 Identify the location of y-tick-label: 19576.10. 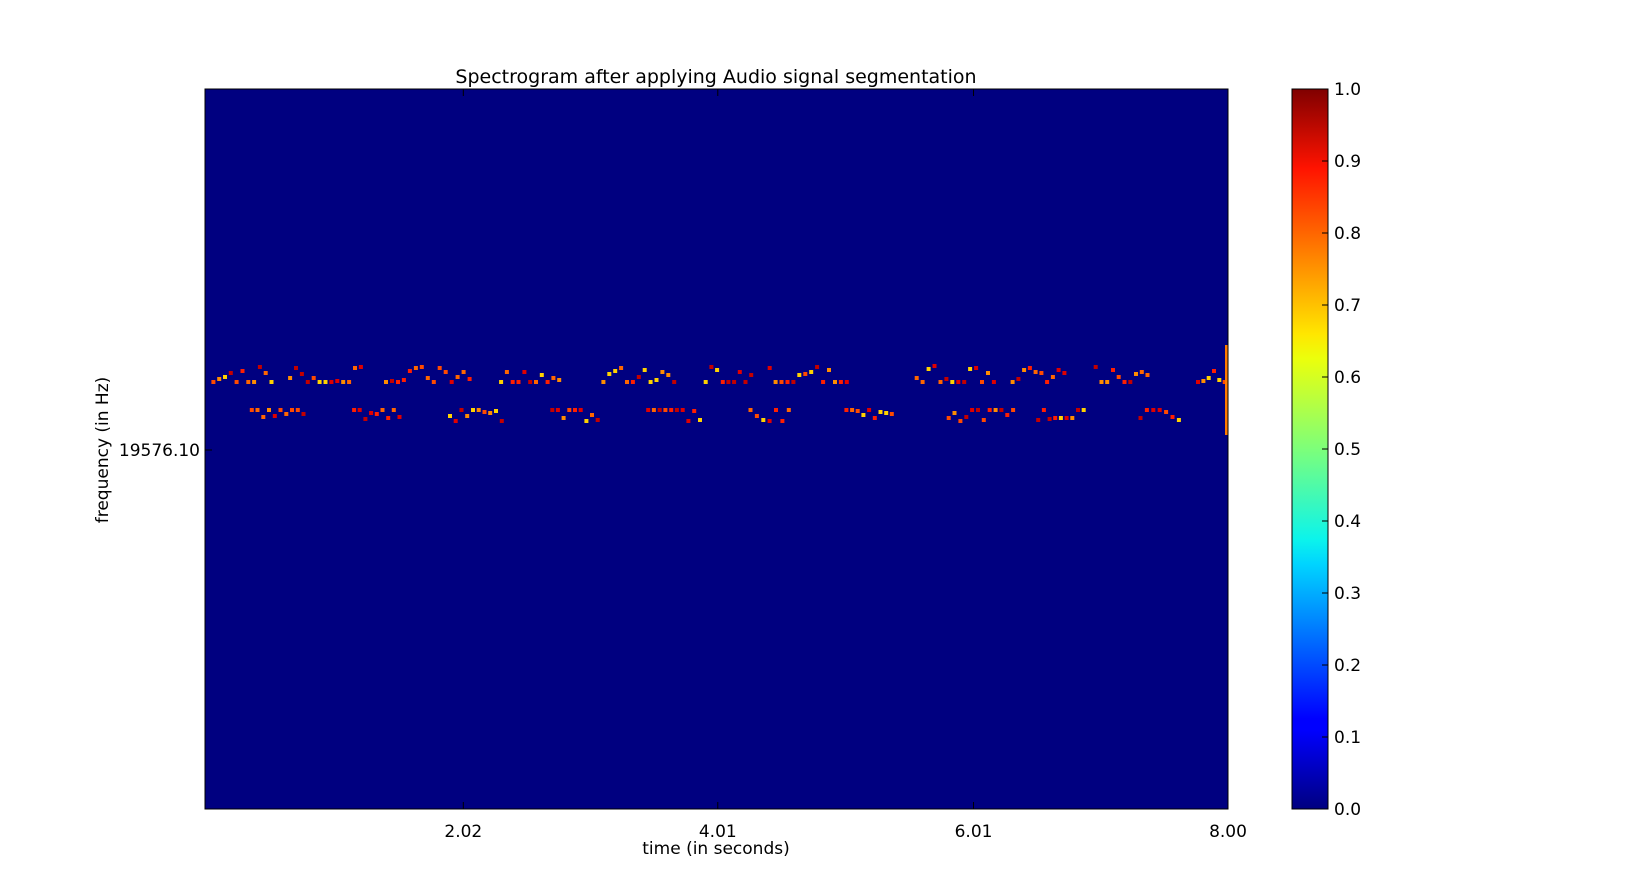
(159, 451).